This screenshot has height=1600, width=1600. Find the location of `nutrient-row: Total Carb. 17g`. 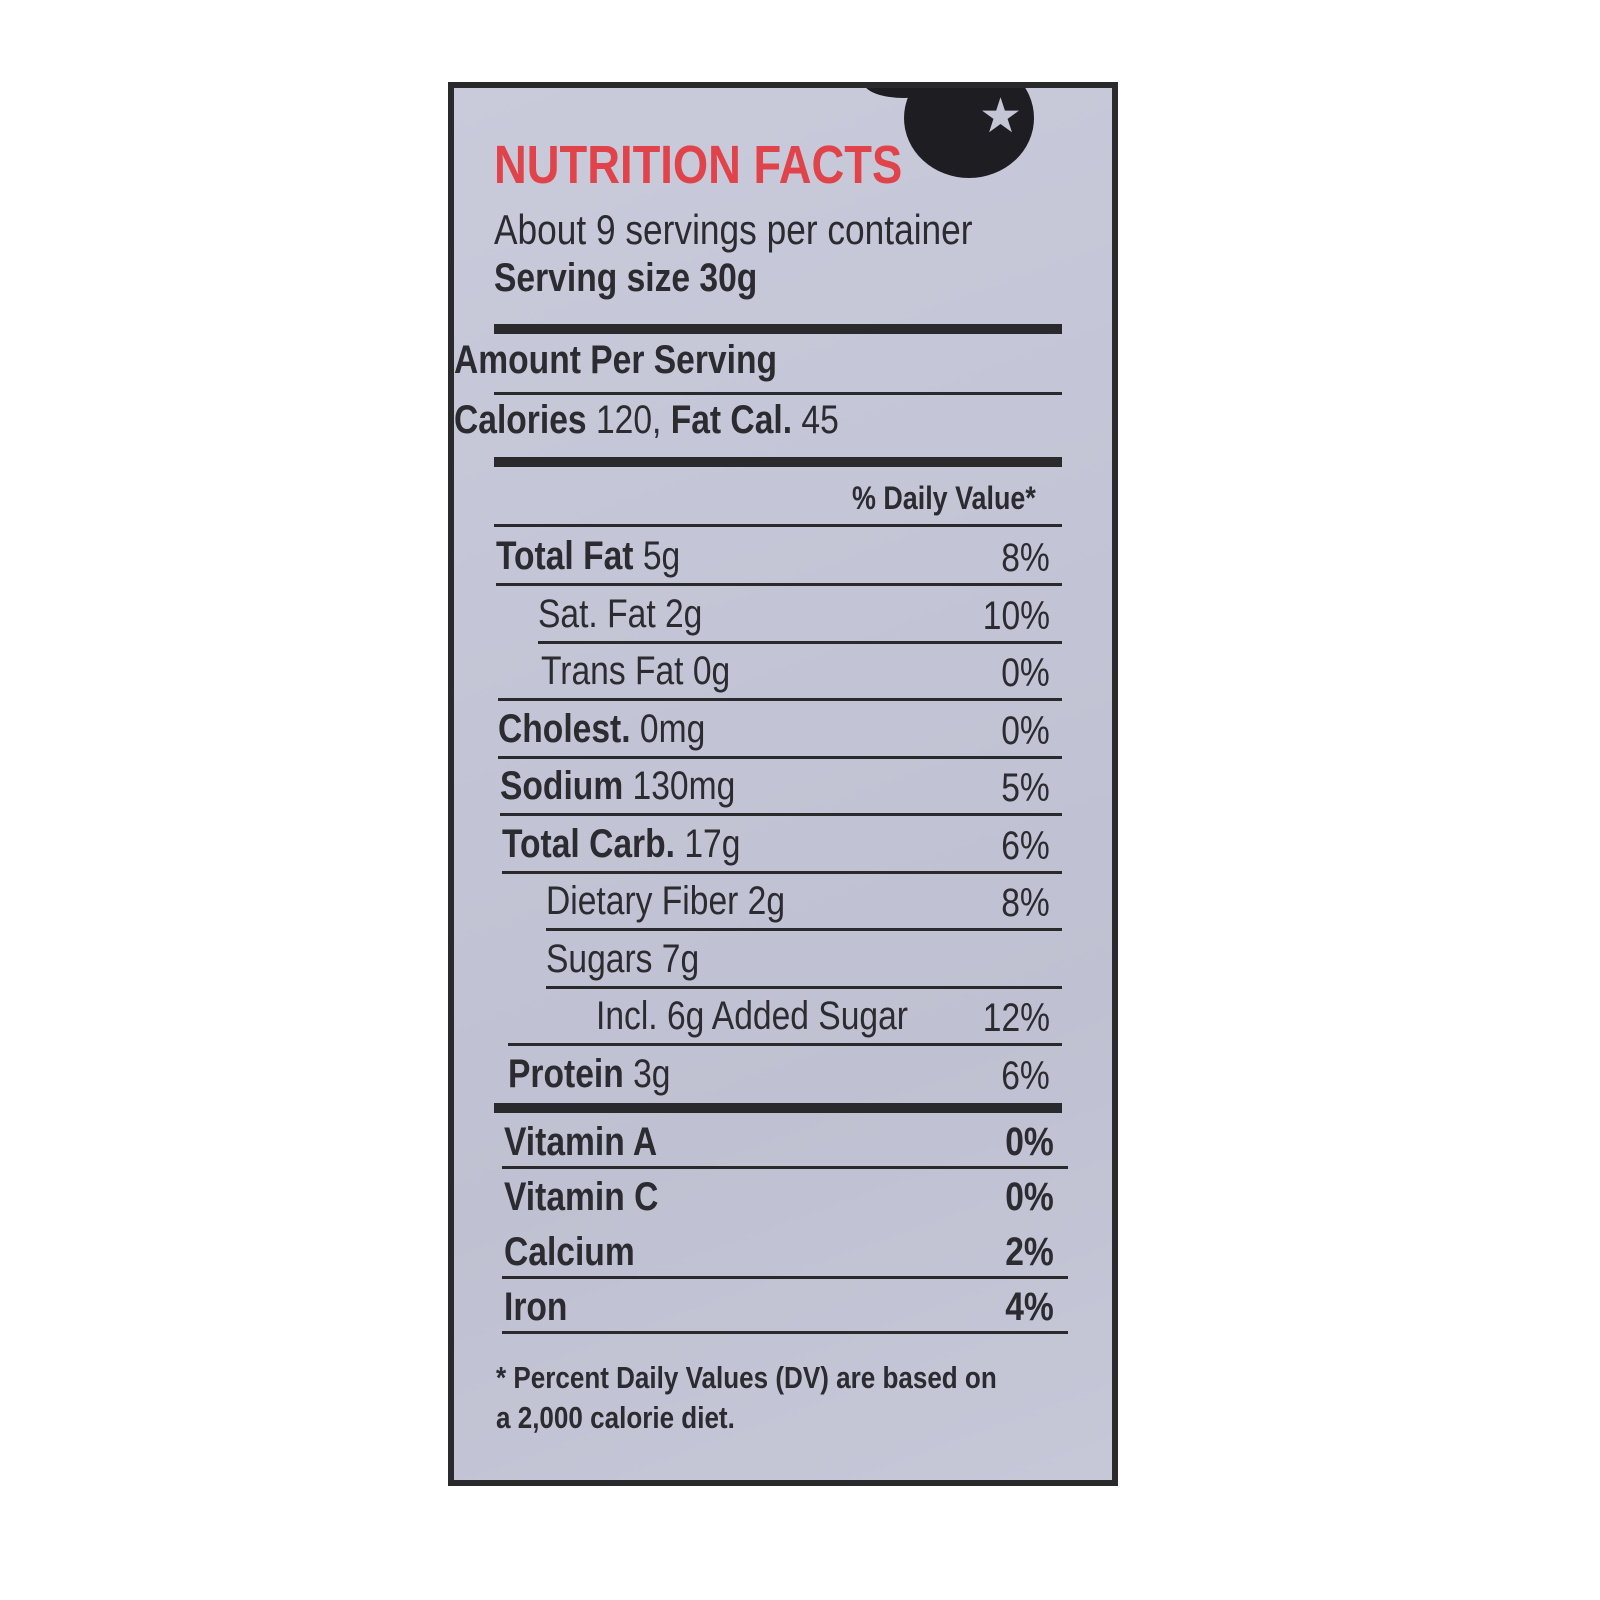

nutrient-row: Total Carb. 17g is located at coordinates (621, 844).